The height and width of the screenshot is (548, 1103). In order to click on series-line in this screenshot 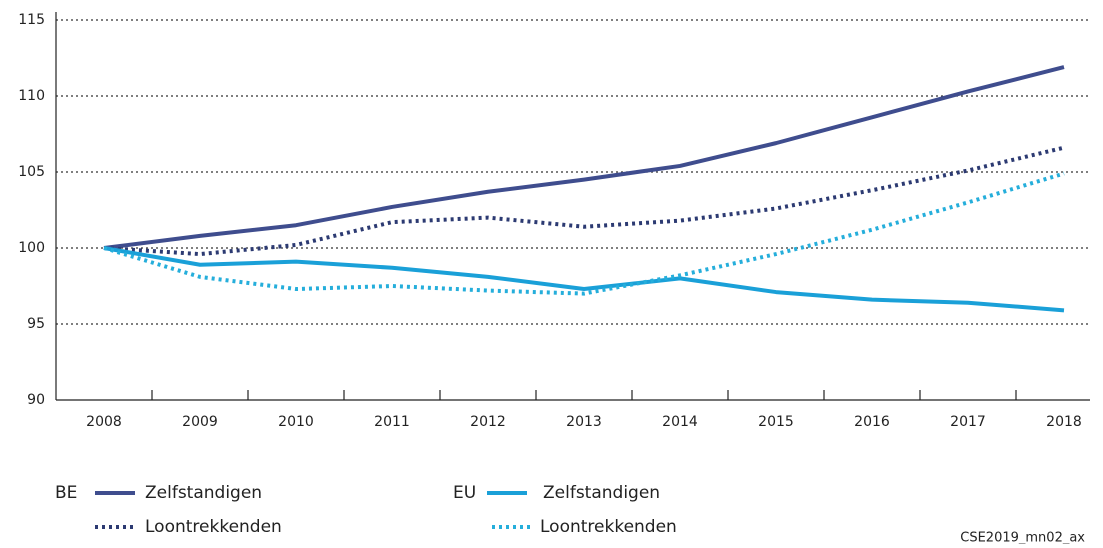, I will do `click(584, 279)`.